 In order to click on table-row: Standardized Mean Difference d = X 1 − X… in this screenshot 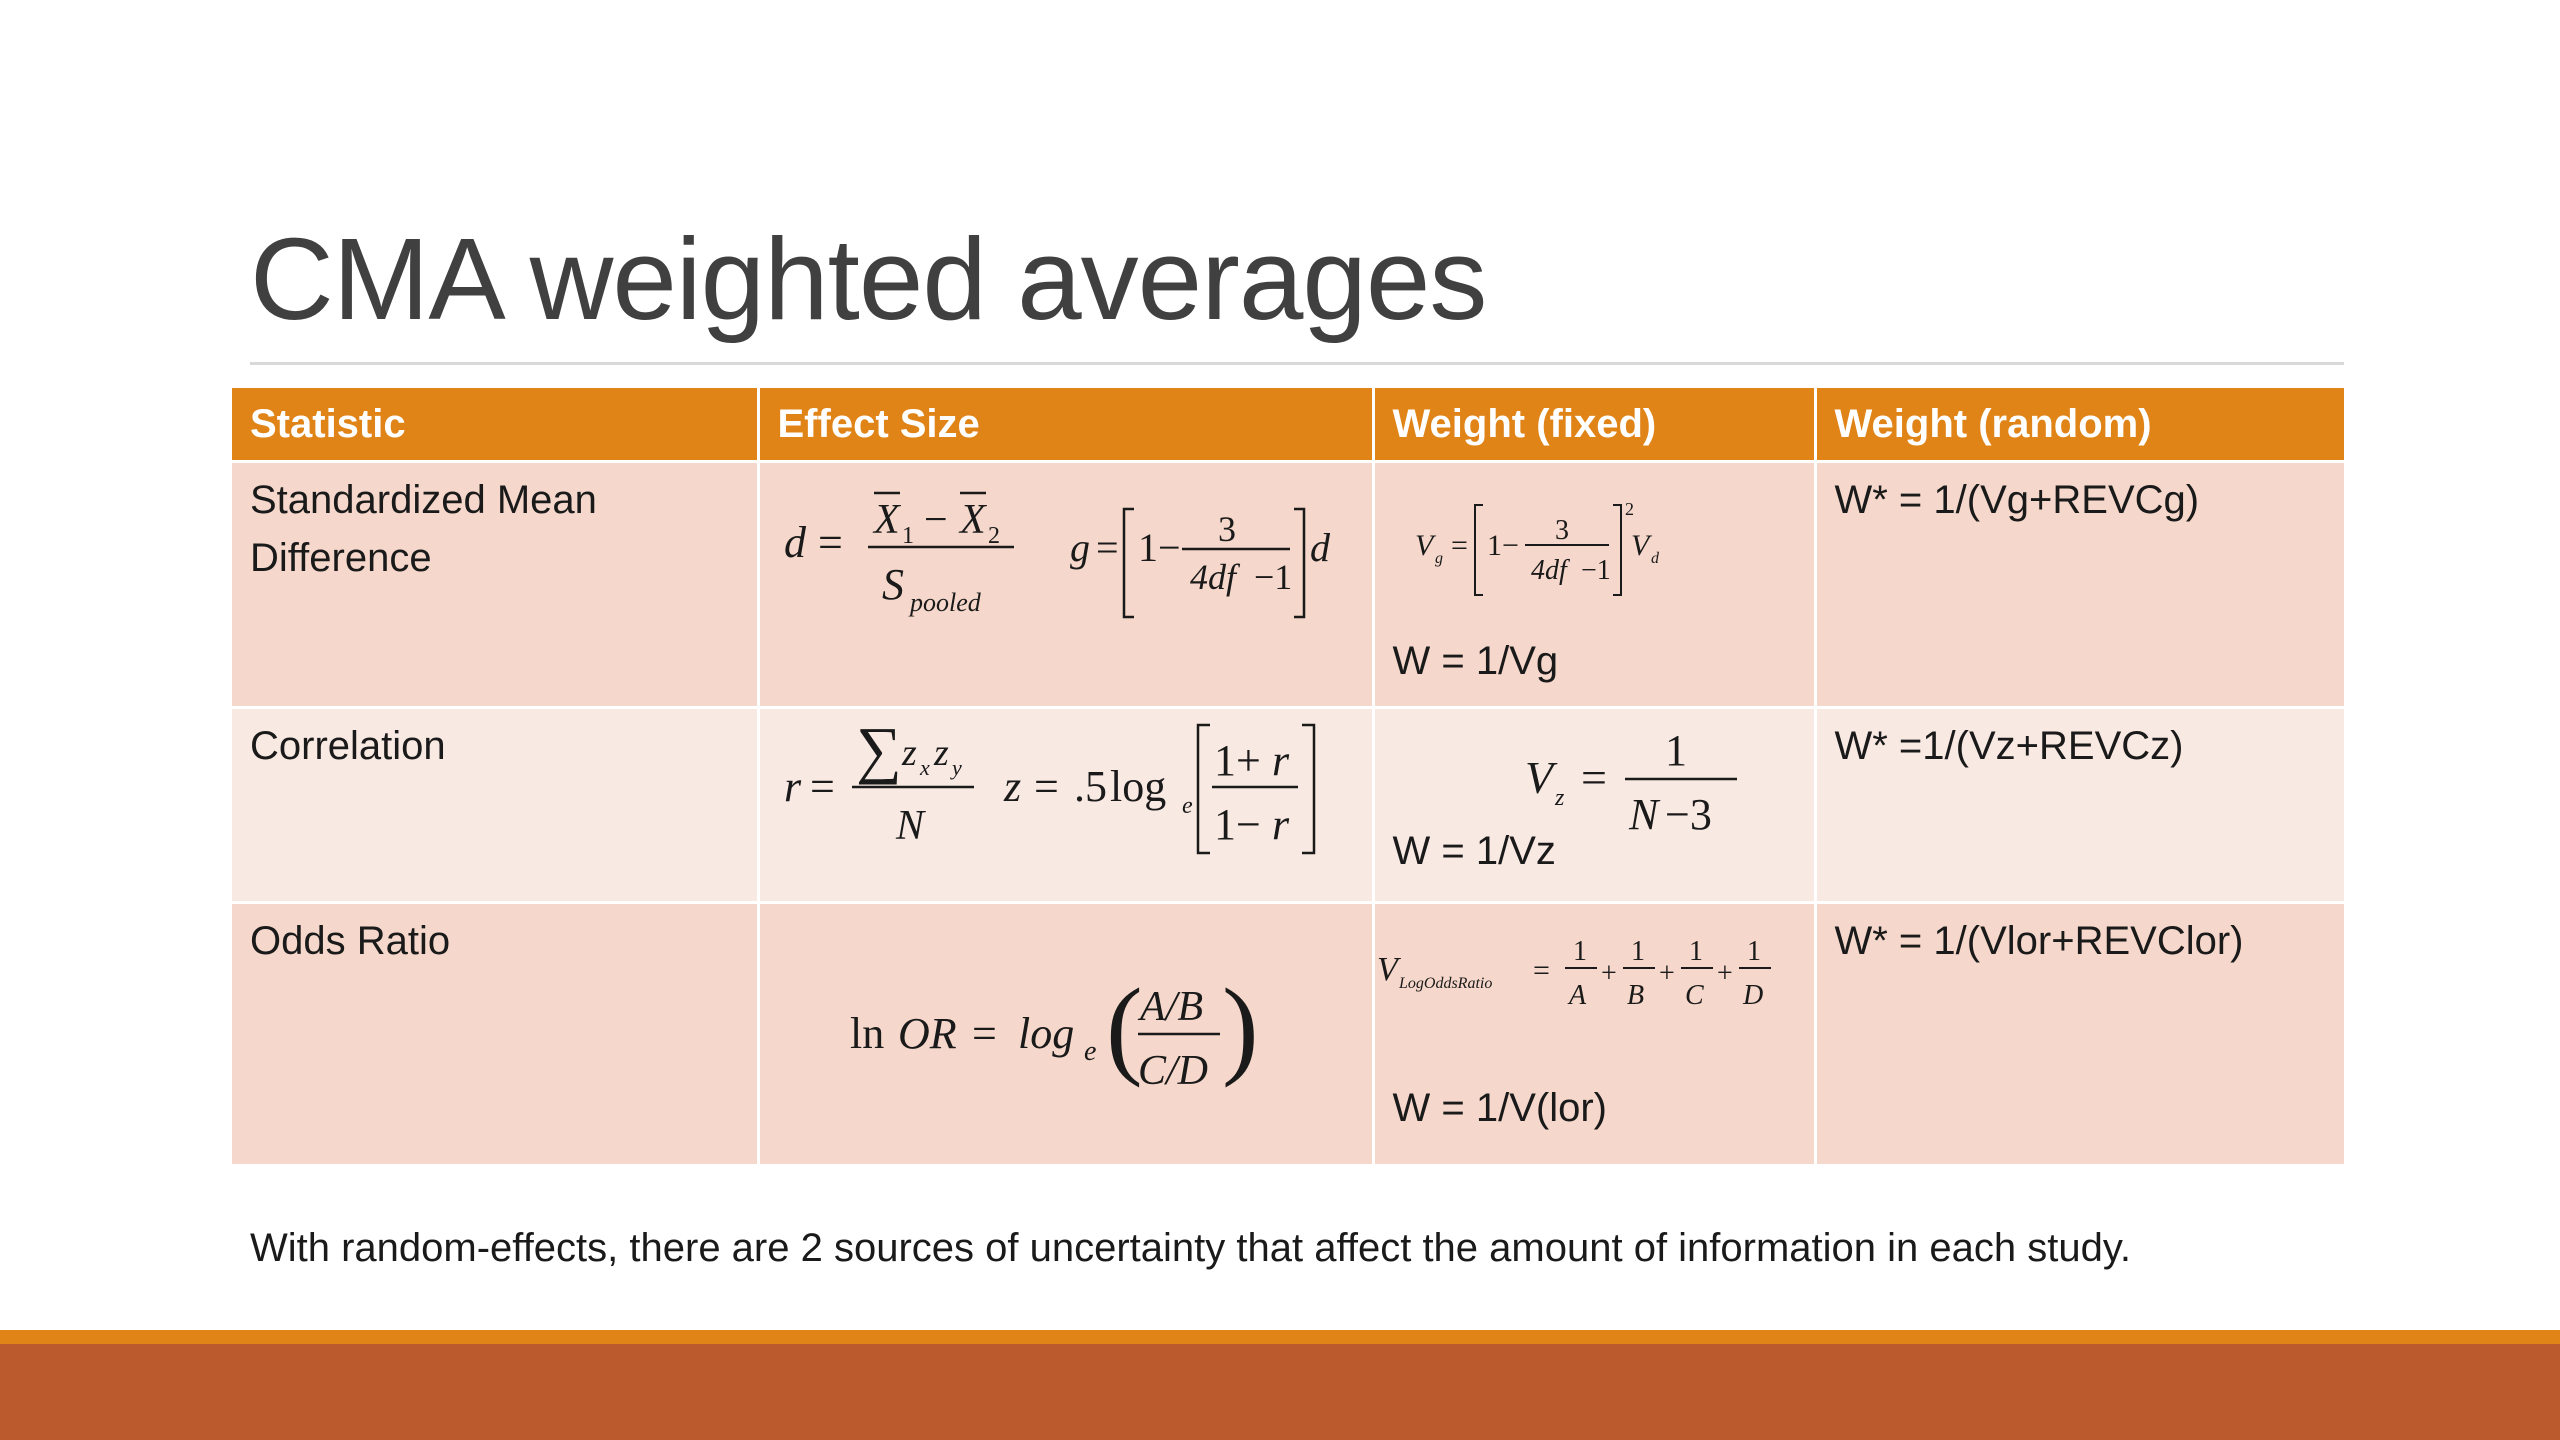, I will do `click(1288, 585)`.